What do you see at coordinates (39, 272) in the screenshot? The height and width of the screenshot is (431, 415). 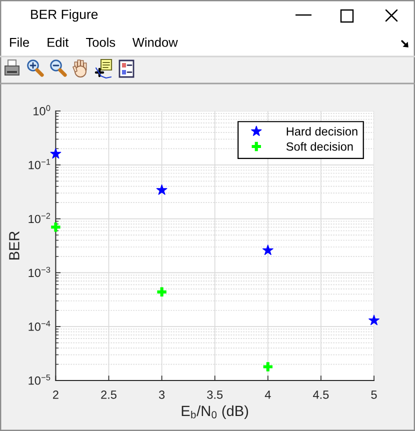 I see `y-tick-label: 10$^{−3}$` at bounding box center [39, 272].